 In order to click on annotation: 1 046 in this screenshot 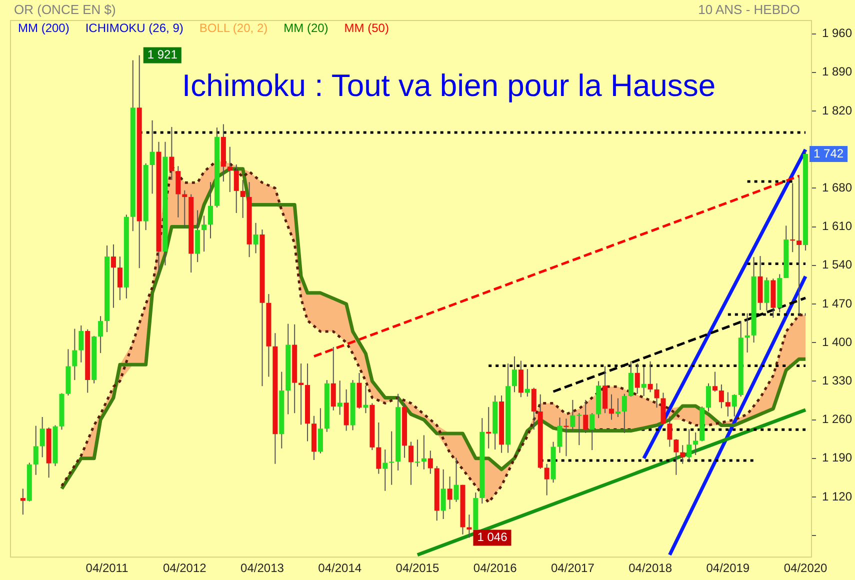, I will do `click(492, 537)`.